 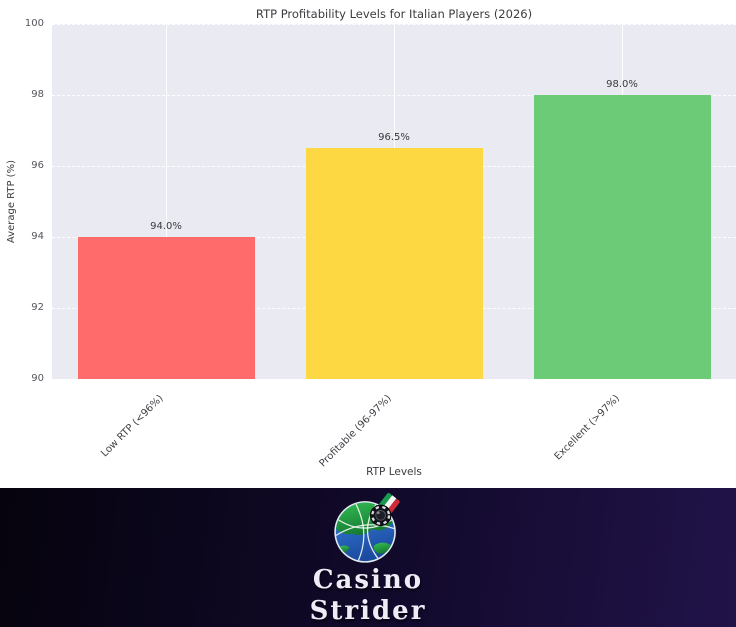 I want to click on x-tick-label-0: Low RTP (<96%), so click(x=132, y=426).